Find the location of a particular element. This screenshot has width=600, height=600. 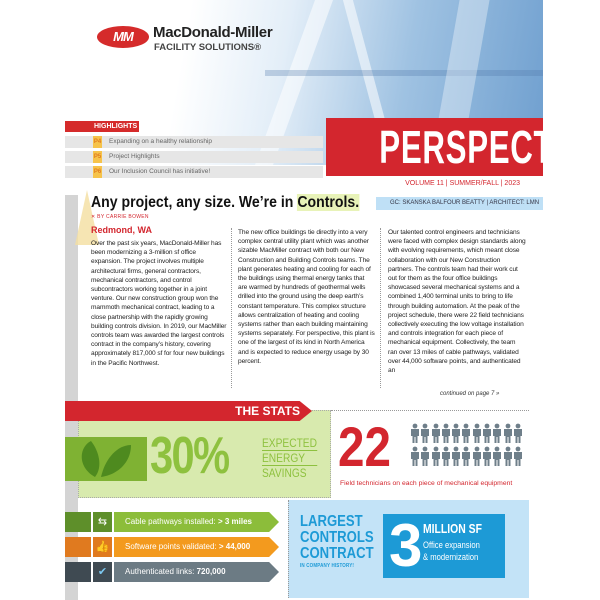

byline: ✕ BY CARRIE BOWEN is located at coordinates (120, 217).